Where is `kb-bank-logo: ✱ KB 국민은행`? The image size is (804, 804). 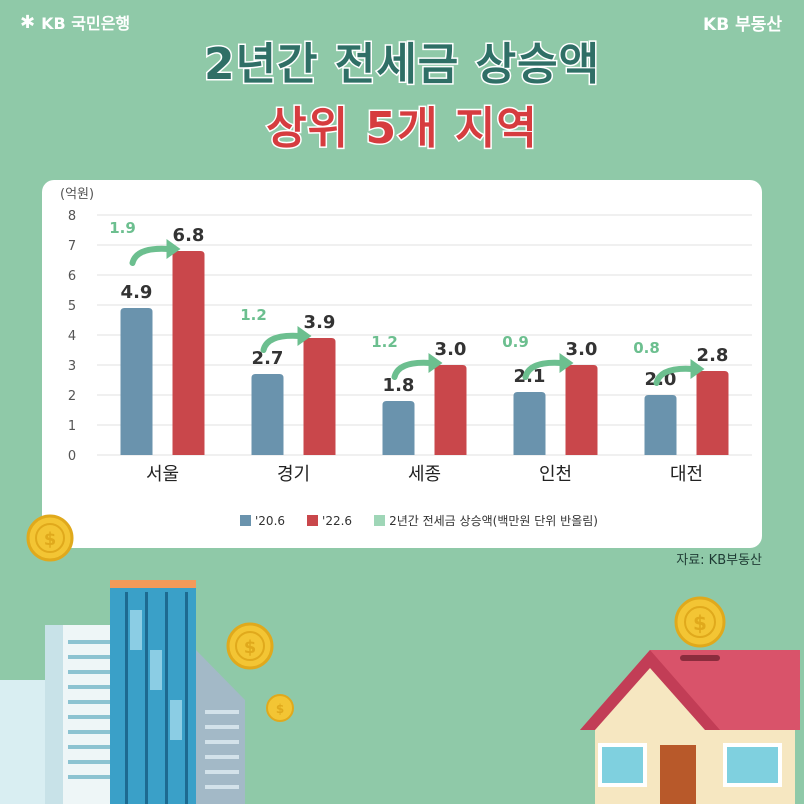
kb-bank-logo: ✱ KB 국민은행 is located at coordinates (75, 22).